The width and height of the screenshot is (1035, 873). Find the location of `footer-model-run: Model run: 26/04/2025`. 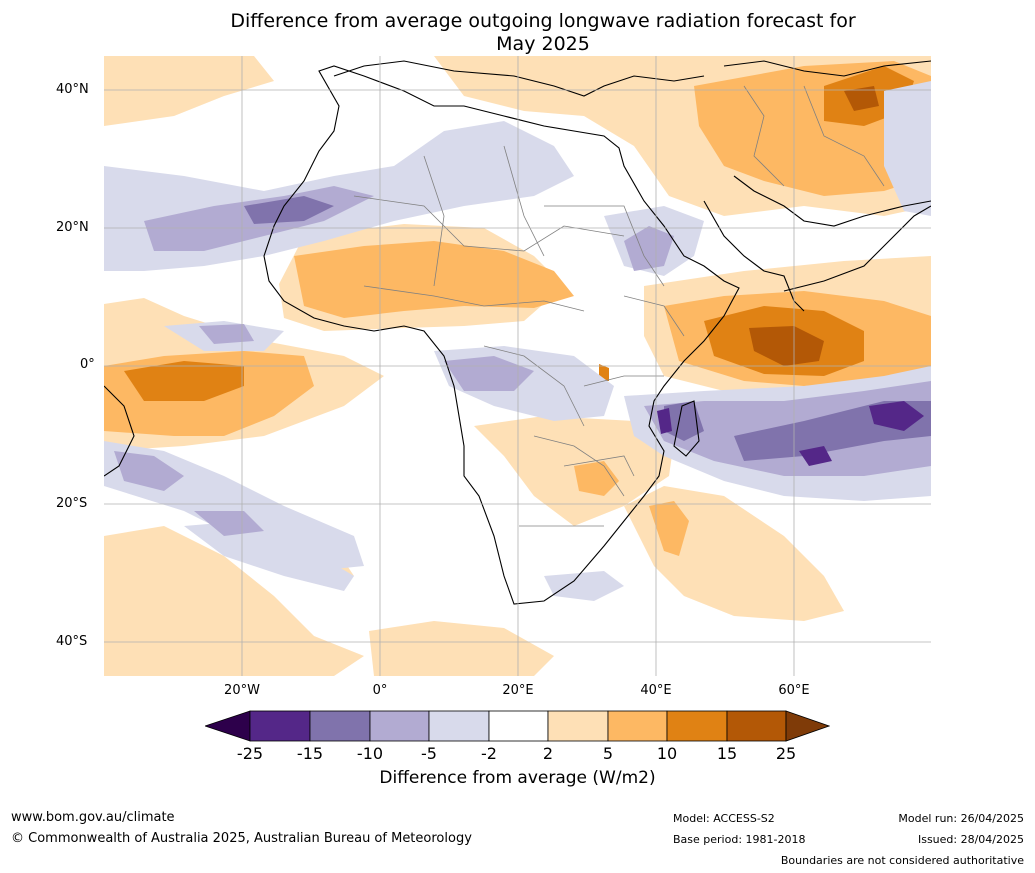

footer-model-run: Model run: 26/04/2025 is located at coordinates (961, 818).